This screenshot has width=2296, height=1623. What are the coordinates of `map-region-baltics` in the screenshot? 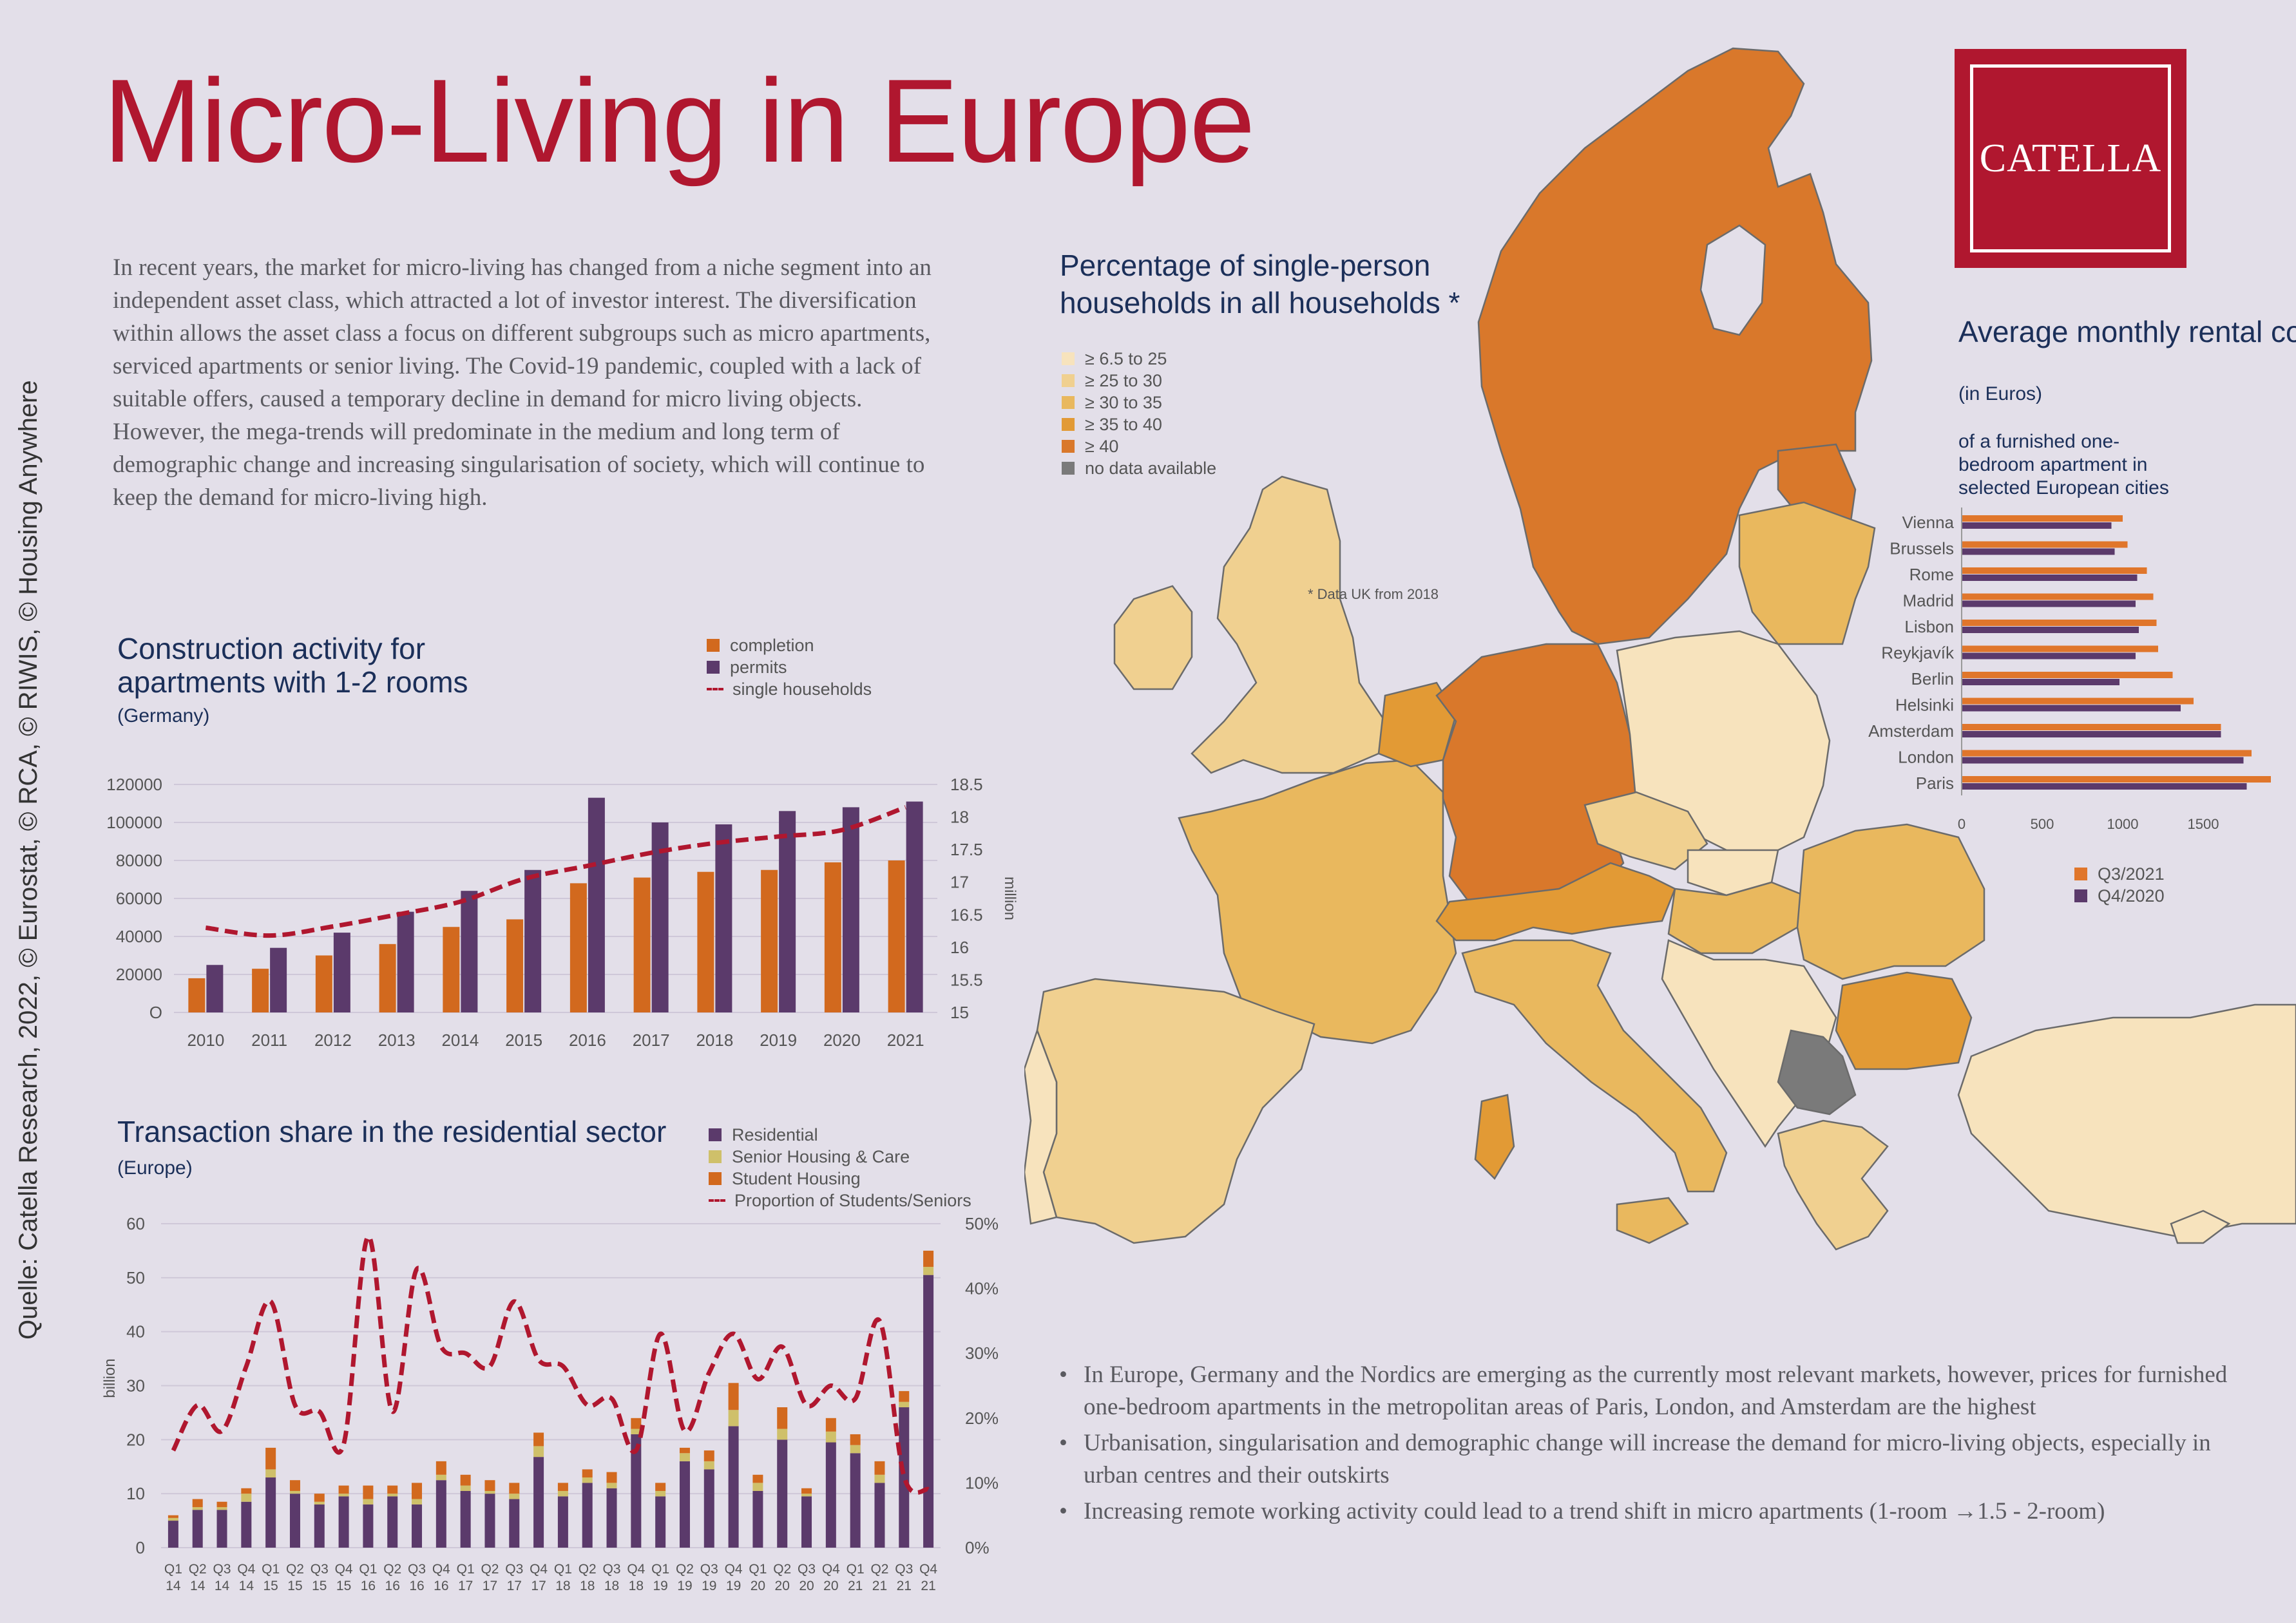 It's located at (1807, 573).